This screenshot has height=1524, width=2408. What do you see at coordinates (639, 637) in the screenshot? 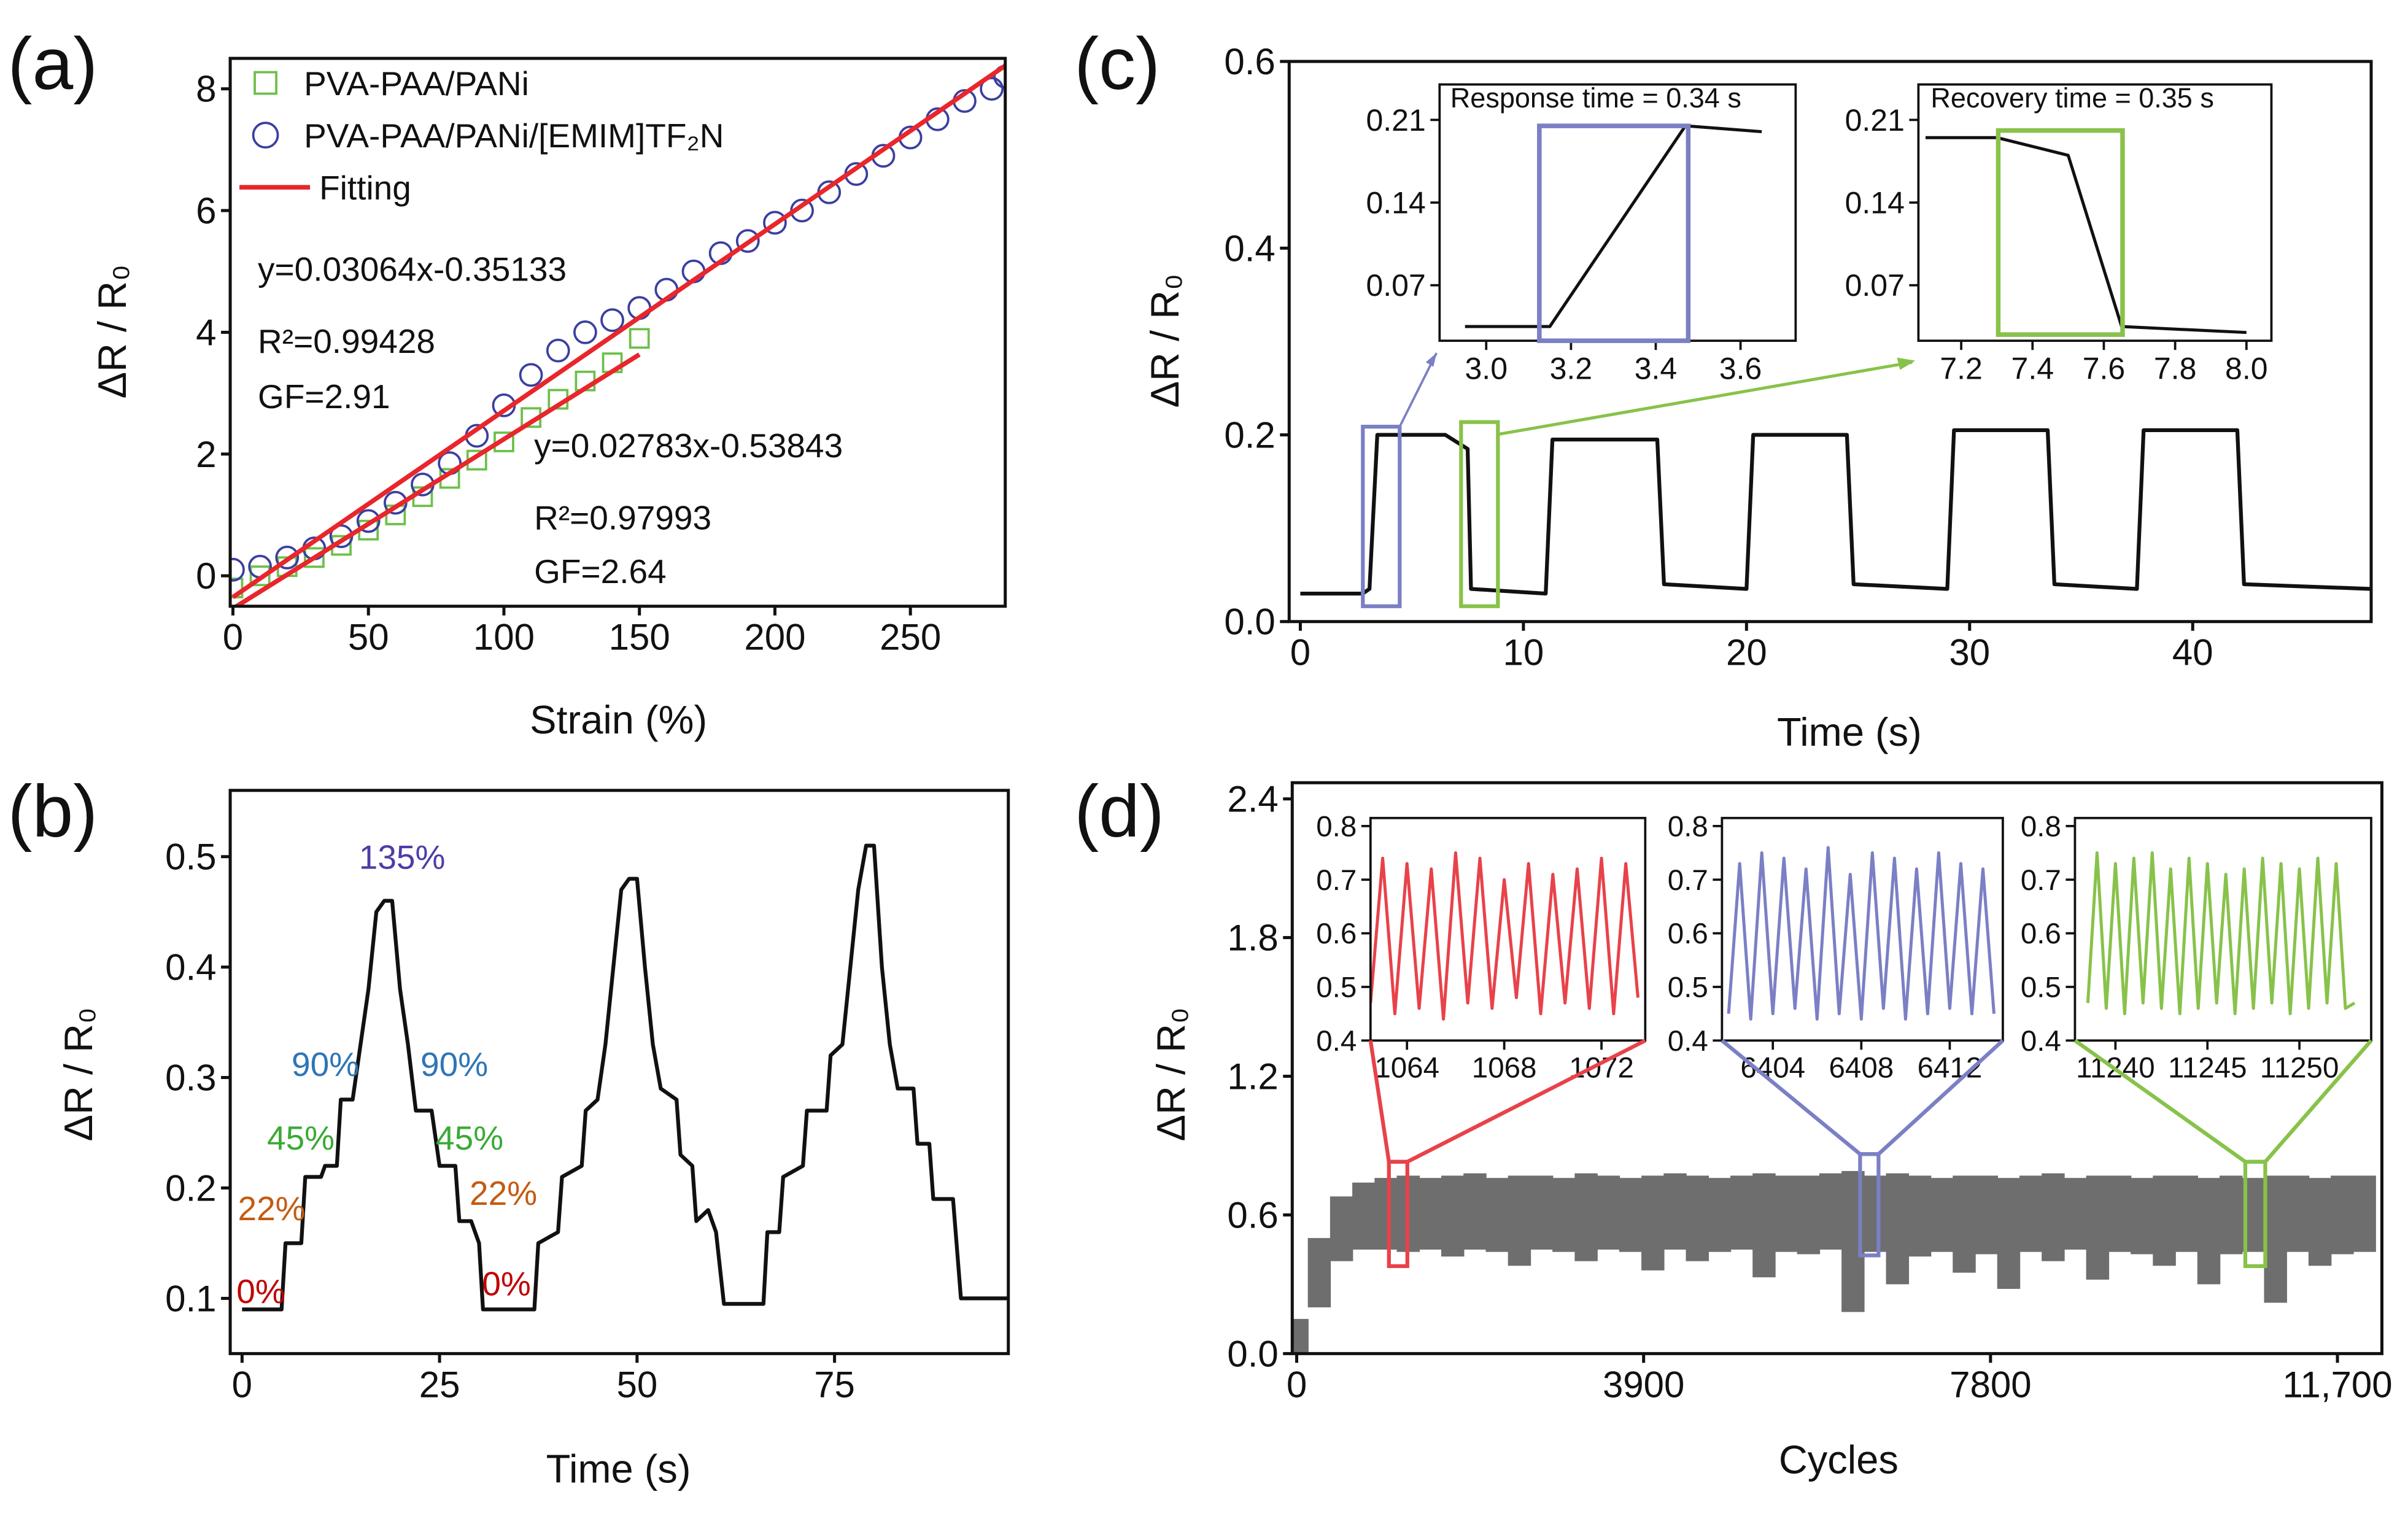
I see `x-tick-label: 150` at bounding box center [639, 637].